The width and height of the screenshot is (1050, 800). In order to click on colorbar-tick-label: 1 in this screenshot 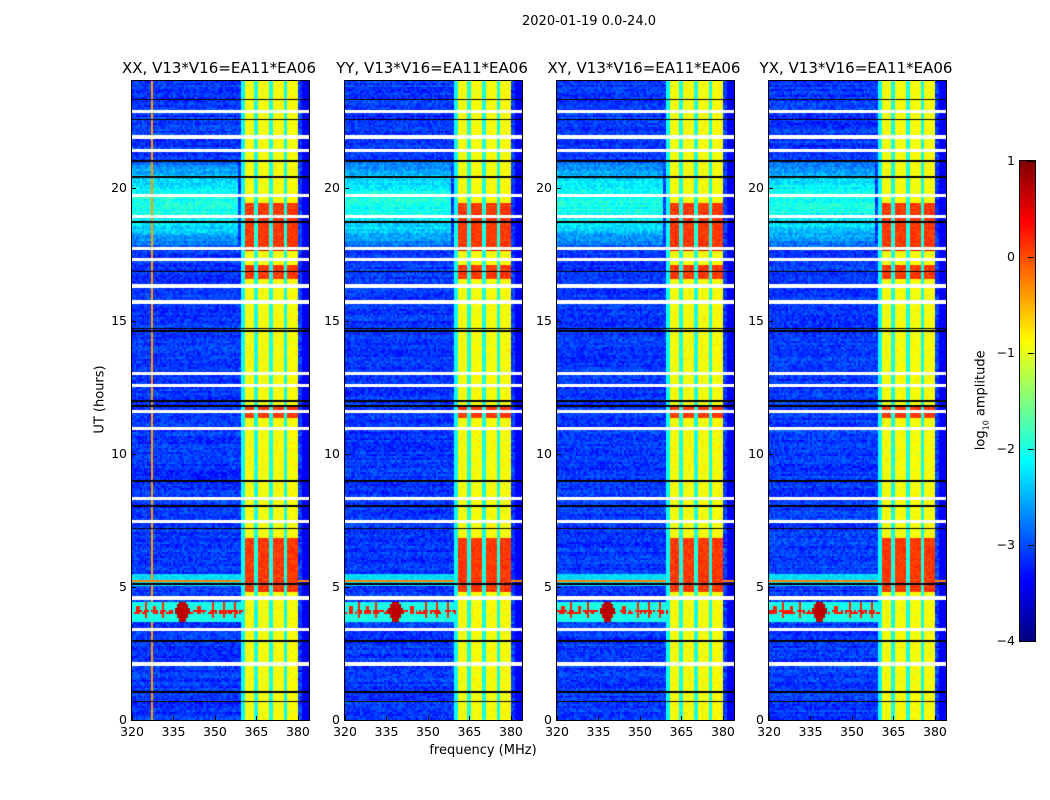, I will do `click(1011, 160)`.